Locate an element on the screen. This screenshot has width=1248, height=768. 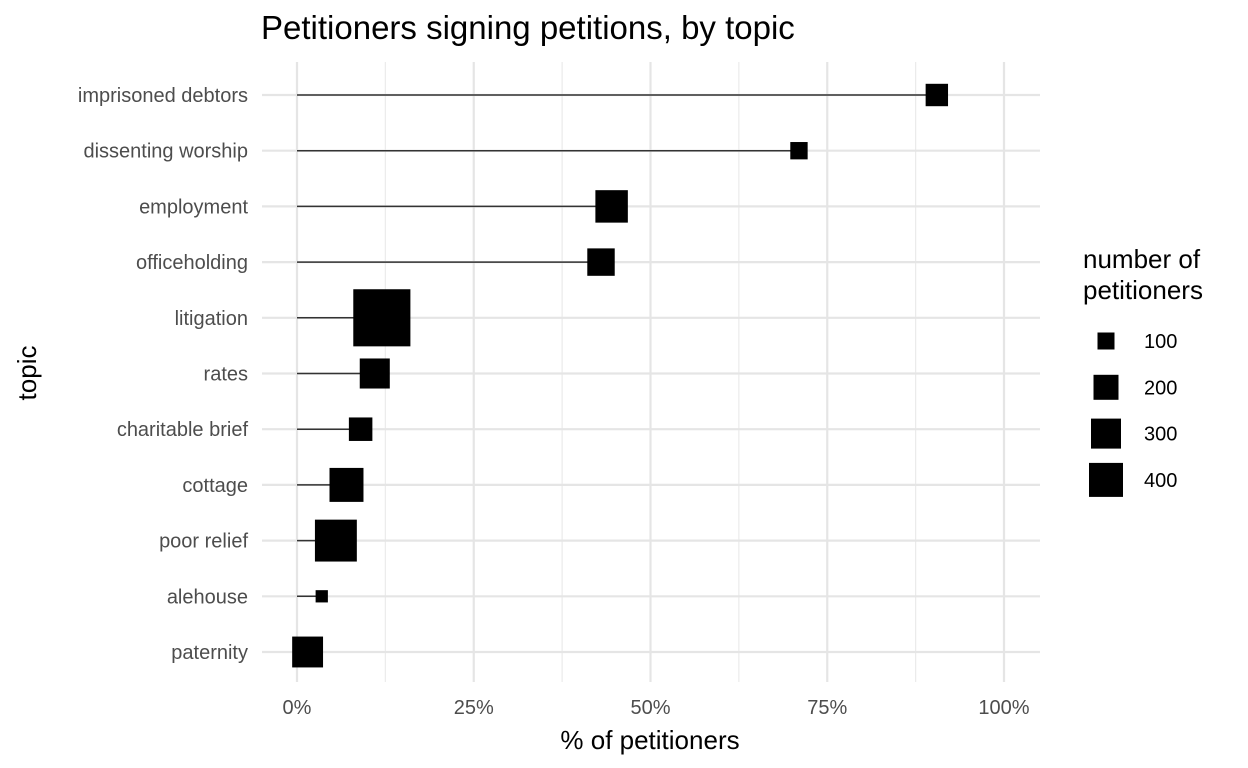
legend-label: 100 is located at coordinates (1160, 342).